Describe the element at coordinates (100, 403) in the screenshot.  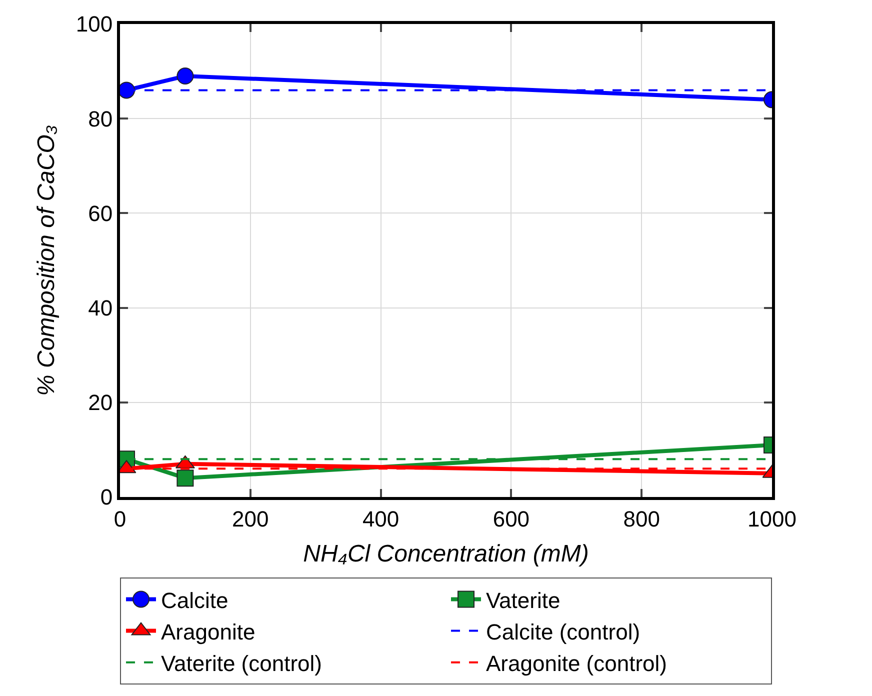
I see `y-tick-label: 20` at that location.